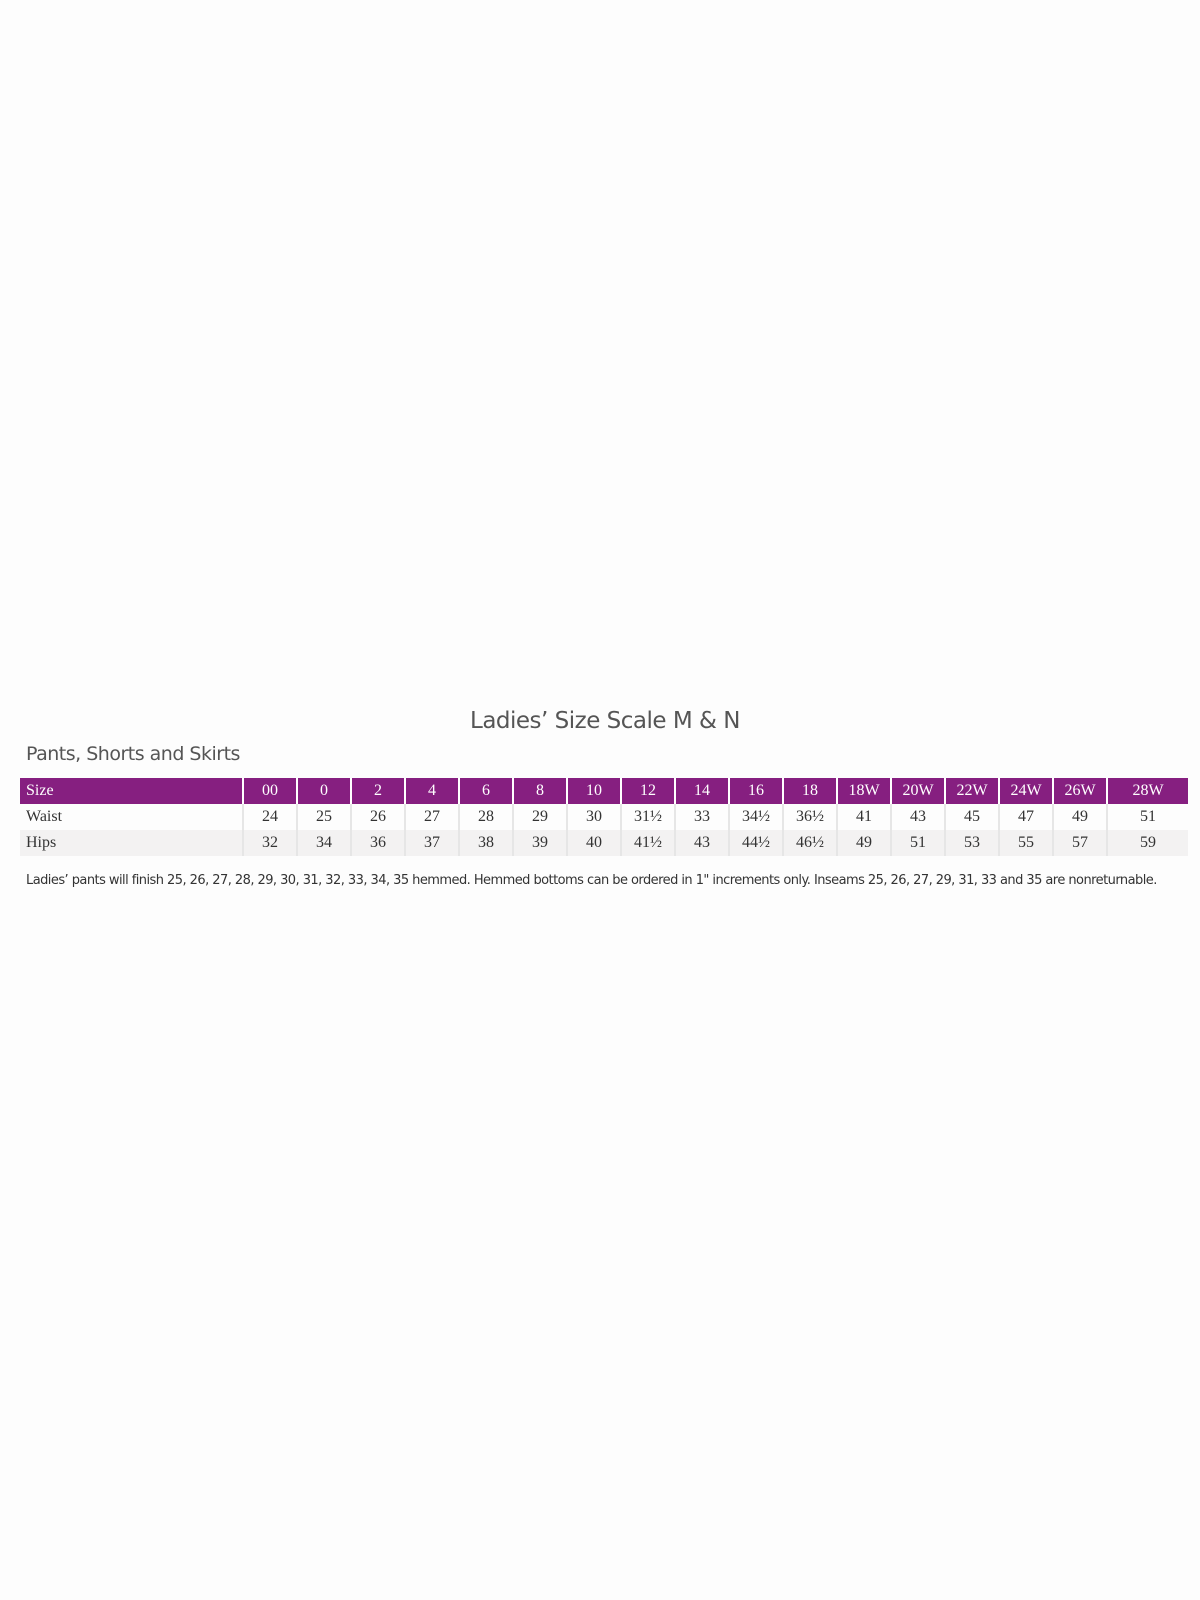  I want to click on table-cell: 44½, so click(755, 843).